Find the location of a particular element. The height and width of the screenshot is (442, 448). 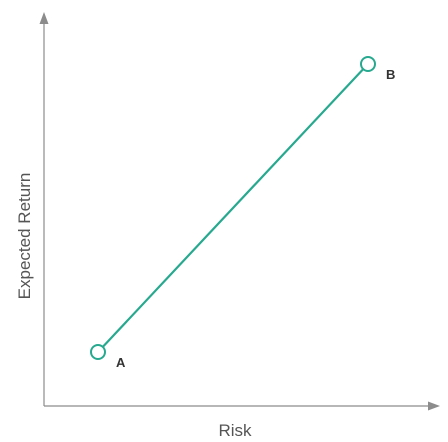

x-axis-arrow-icon is located at coordinates (434, 406).